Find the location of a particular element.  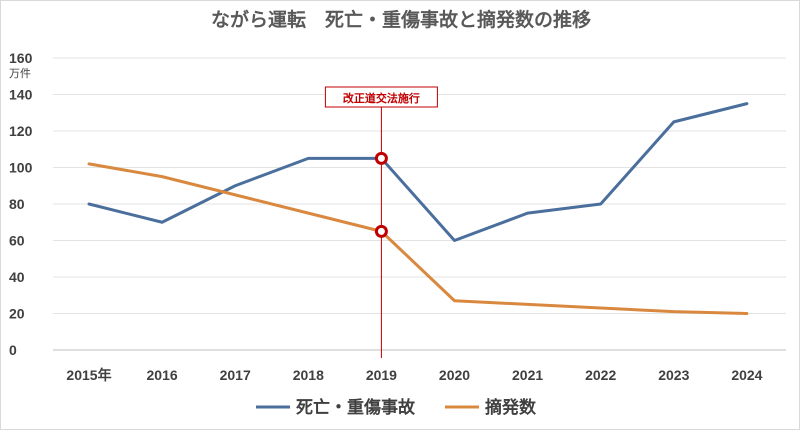

y-axis-unit: 万件 is located at coordinates (20, 73).